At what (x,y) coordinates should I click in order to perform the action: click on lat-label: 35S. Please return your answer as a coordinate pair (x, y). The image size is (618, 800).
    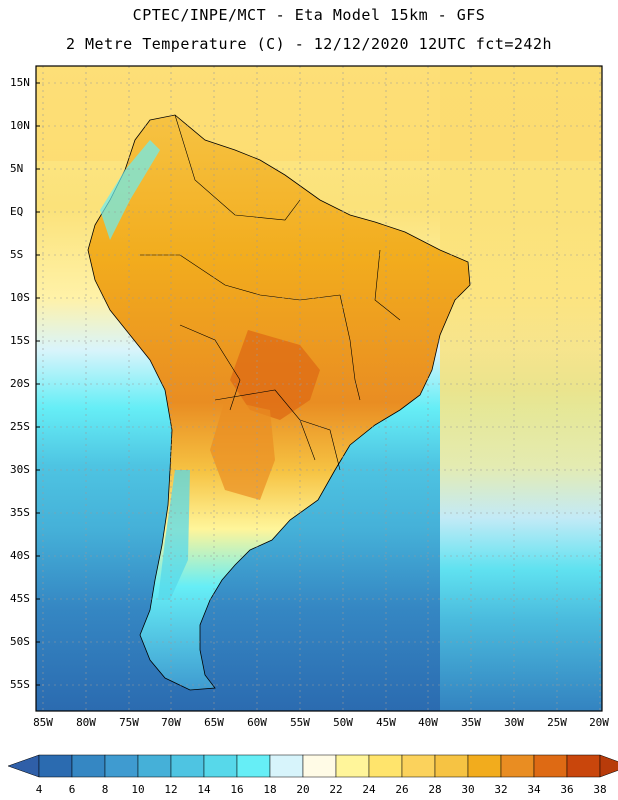
    Looking at the image, I should click on (20, 512).